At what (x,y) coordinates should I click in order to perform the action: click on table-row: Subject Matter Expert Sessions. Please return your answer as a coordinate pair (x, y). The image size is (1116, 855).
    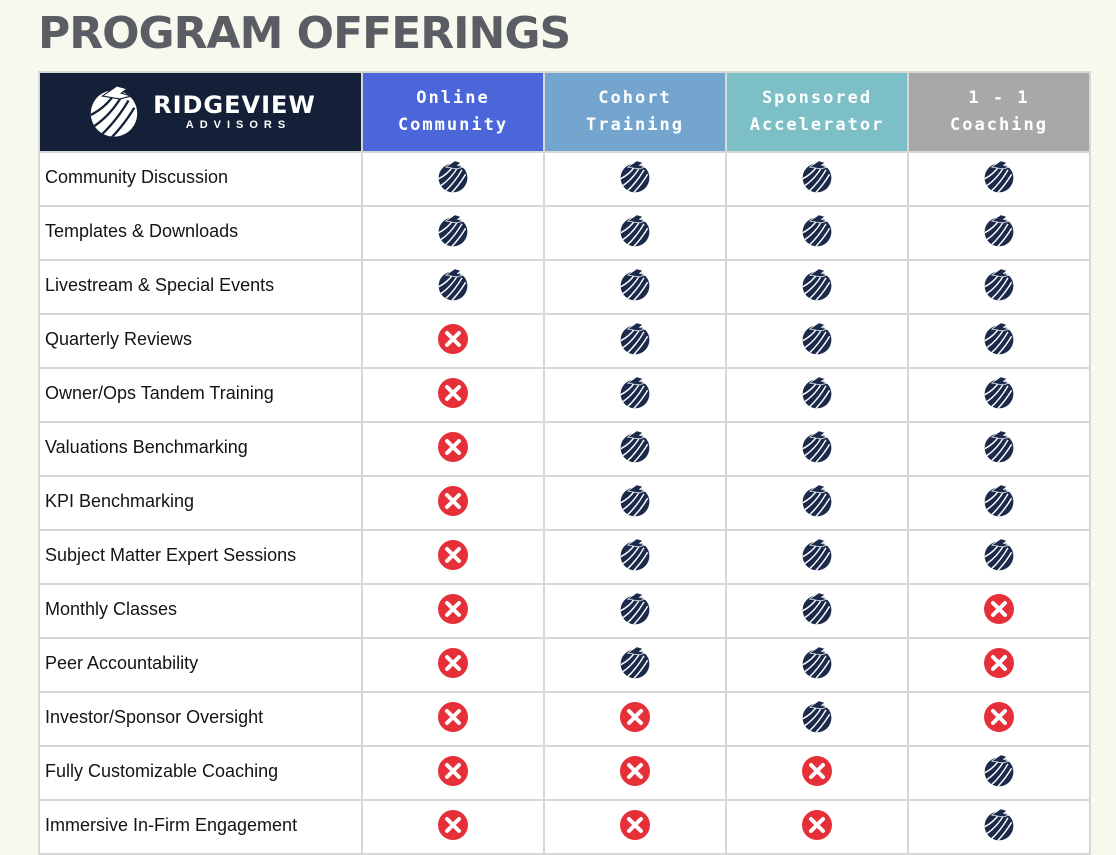
    Looking at the image, I should click on (564, 557).